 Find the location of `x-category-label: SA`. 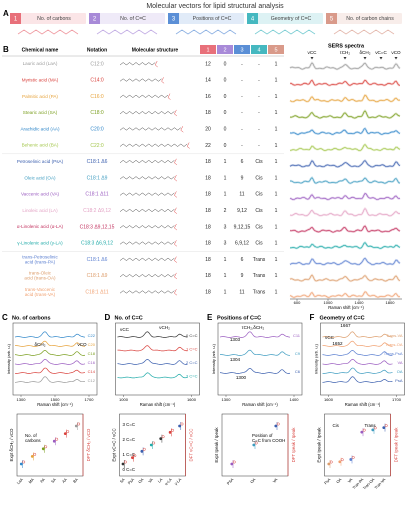

x-category-label: SA is located at coordinates (122, 480).